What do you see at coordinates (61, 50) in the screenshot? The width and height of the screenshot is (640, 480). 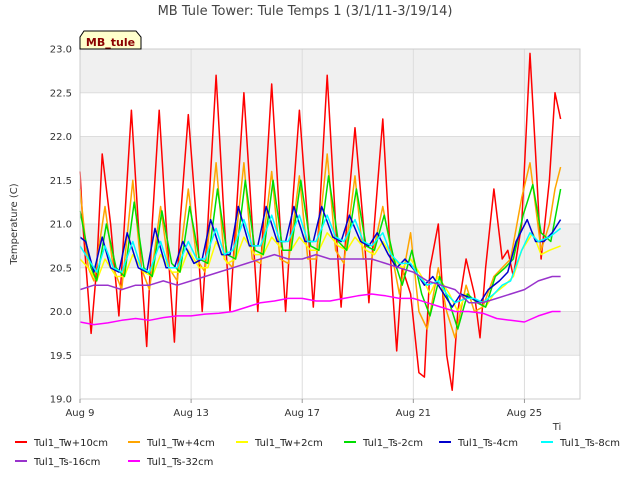 I see `y-tick-label: 23.0` at bounding box center [61, 50].